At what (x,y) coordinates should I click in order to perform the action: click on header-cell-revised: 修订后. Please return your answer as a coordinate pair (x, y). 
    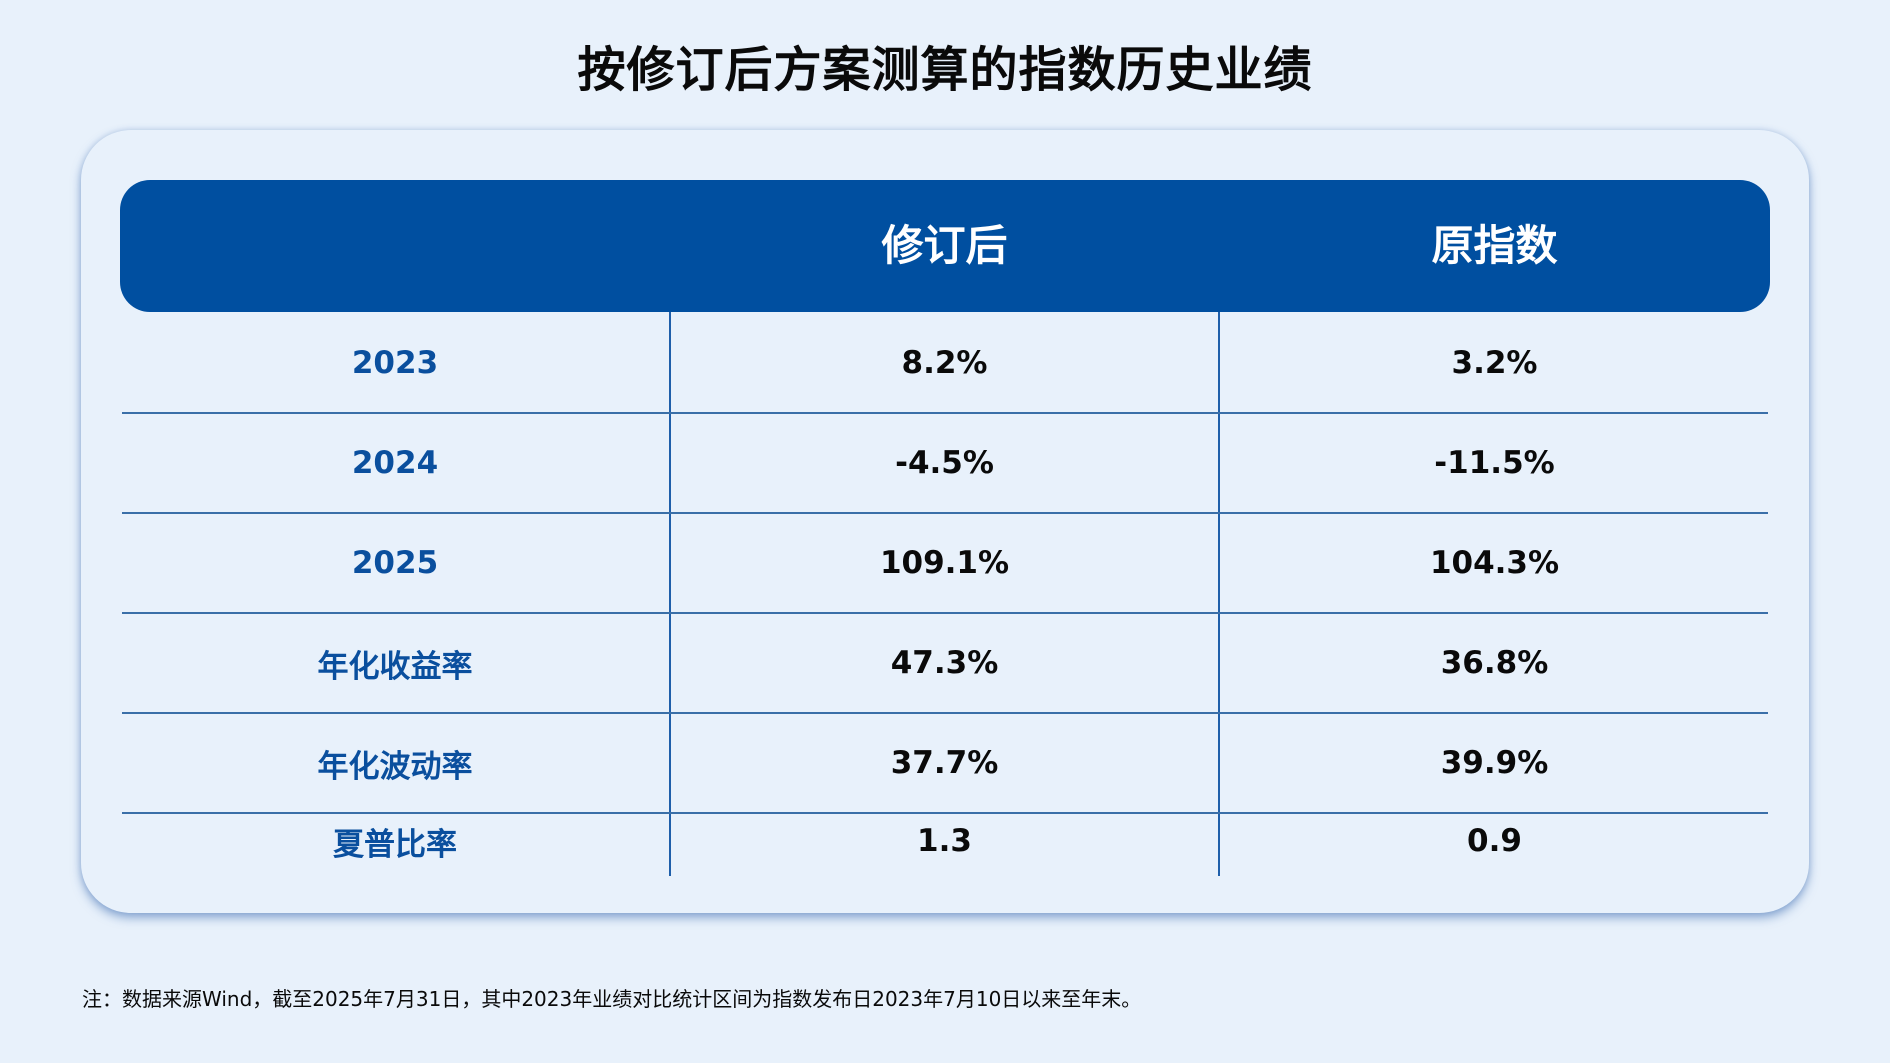
    Looking at the image, I should click on (944, 245).